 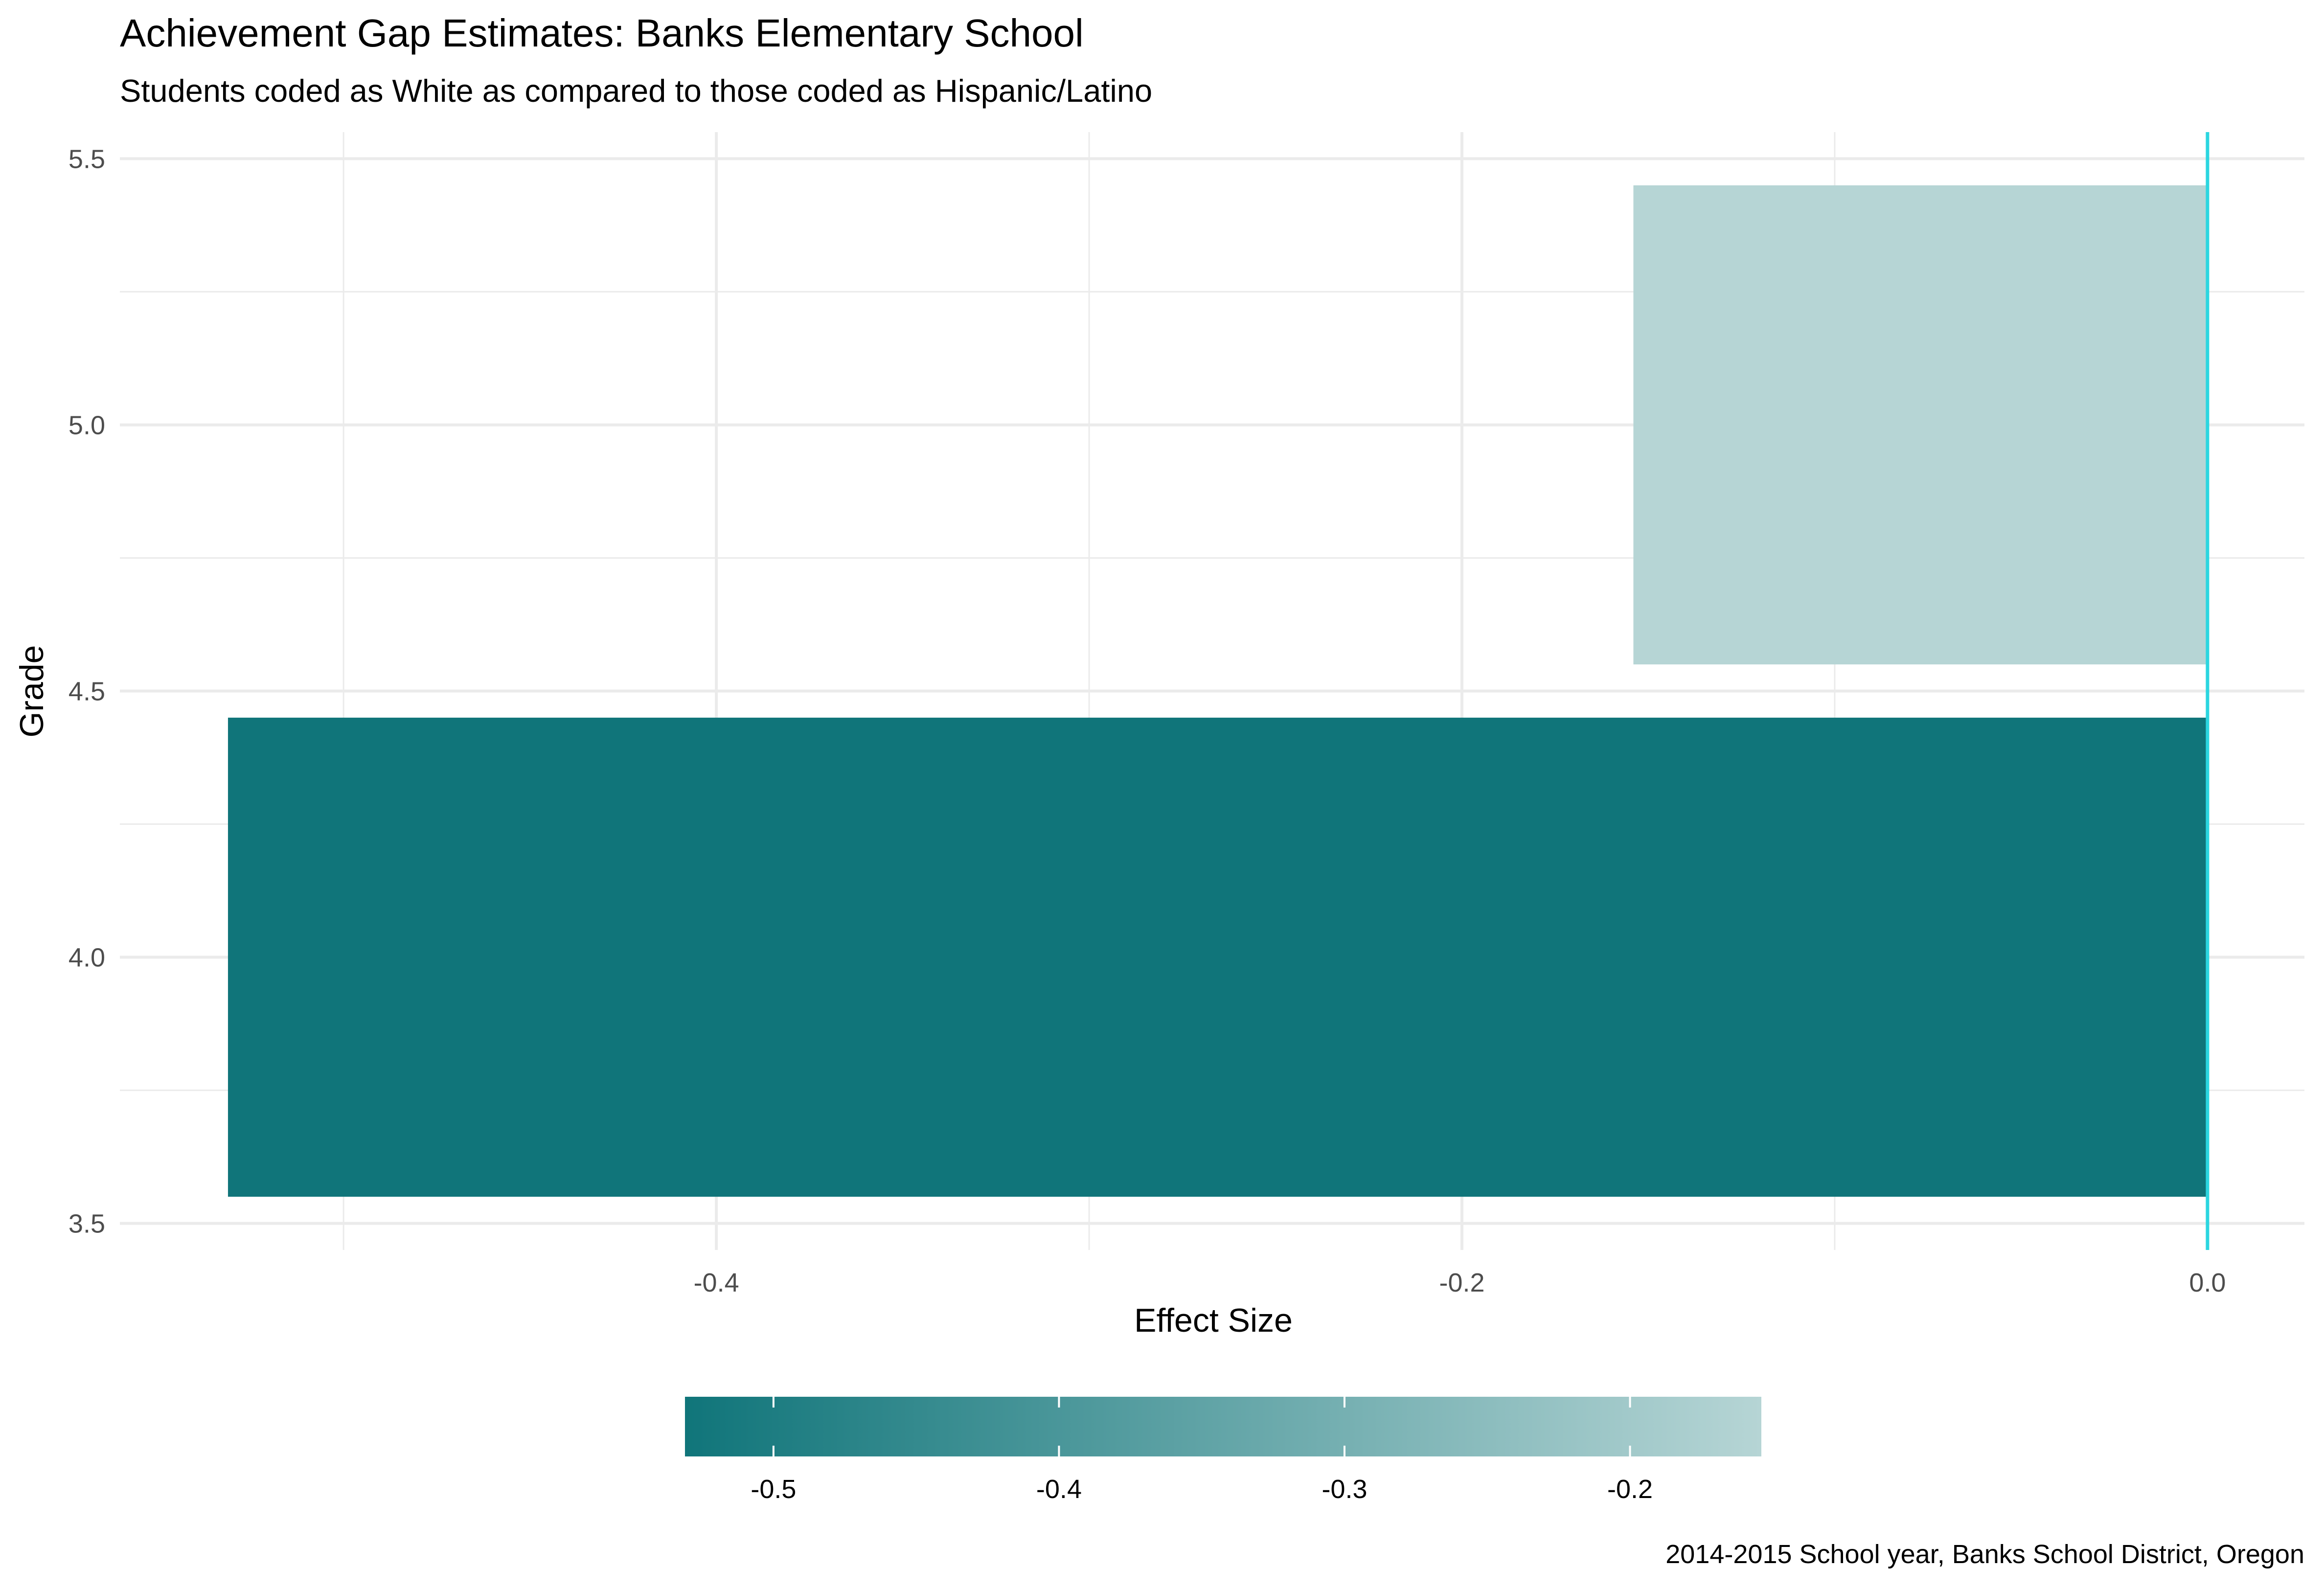 I want to click on color-legend: -0.5 -0.4 -0.3 -0.2, so click(x=1223, y=1451).